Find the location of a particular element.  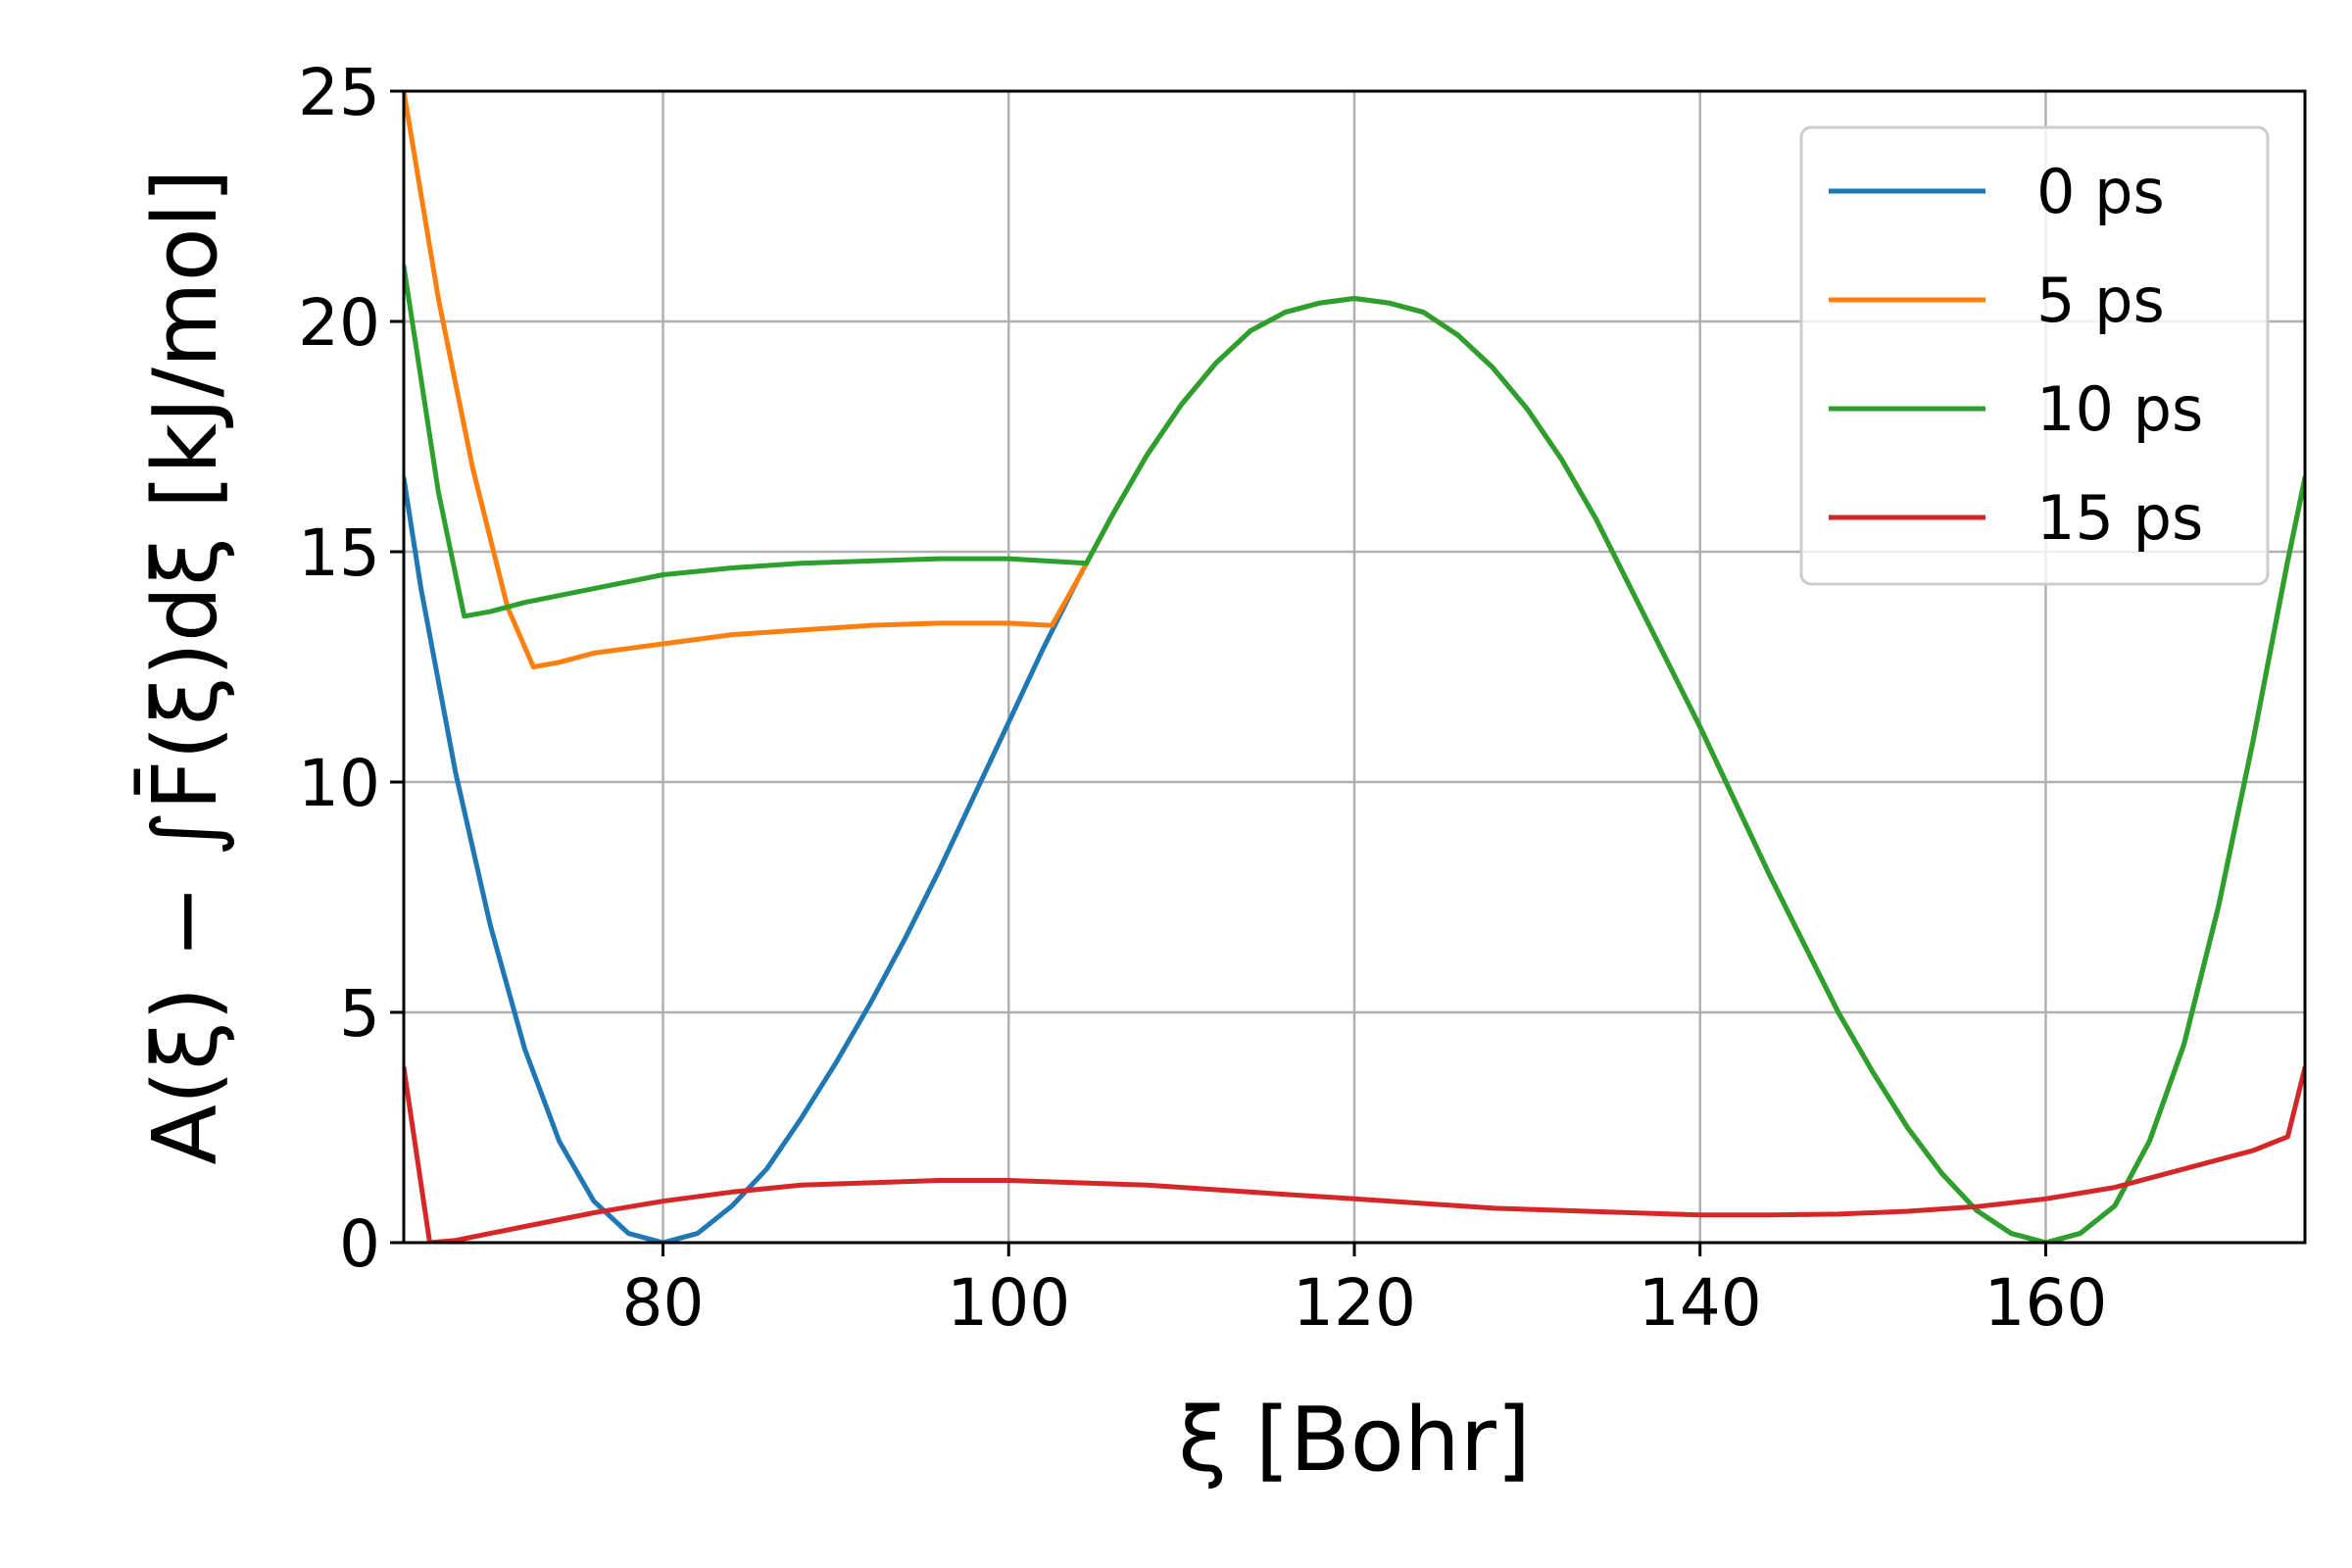

legend: 0 ps 5 ps 10 ps 15 ps is located at coordinates (2035, 355).